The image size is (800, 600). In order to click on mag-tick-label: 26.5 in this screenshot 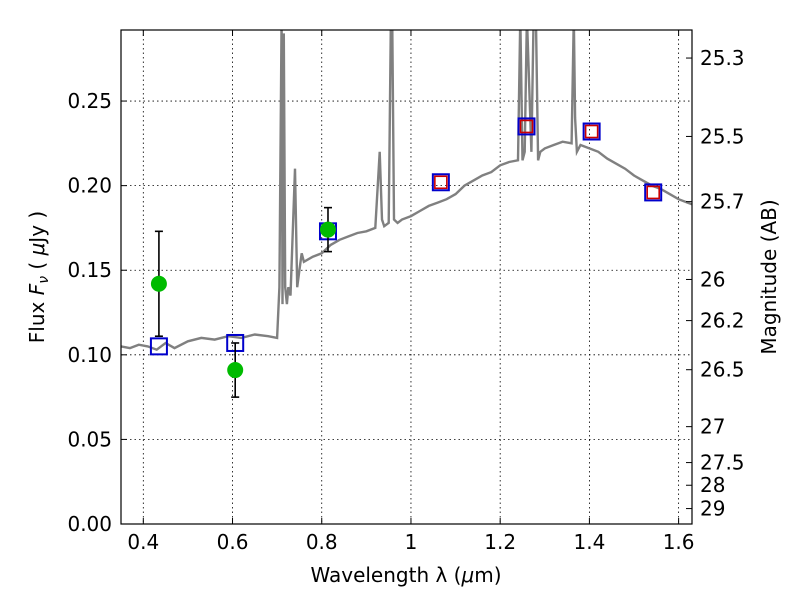, I will do `click(722, 370)`.